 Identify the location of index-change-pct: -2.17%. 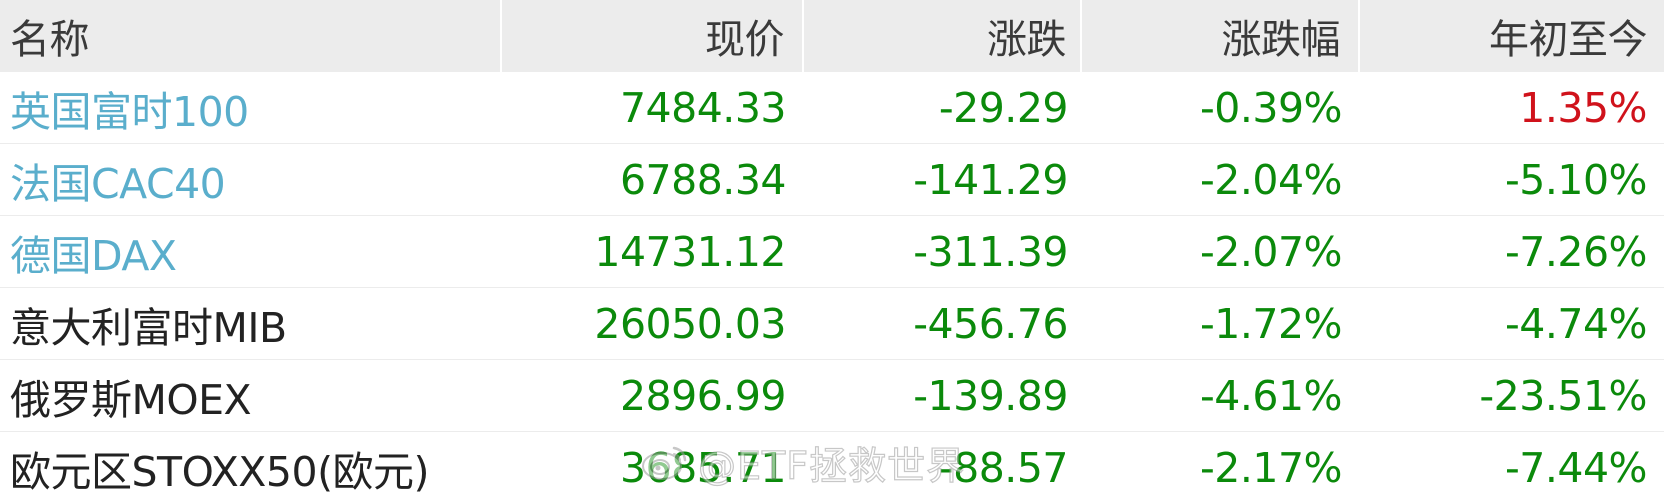
(1271, 468).